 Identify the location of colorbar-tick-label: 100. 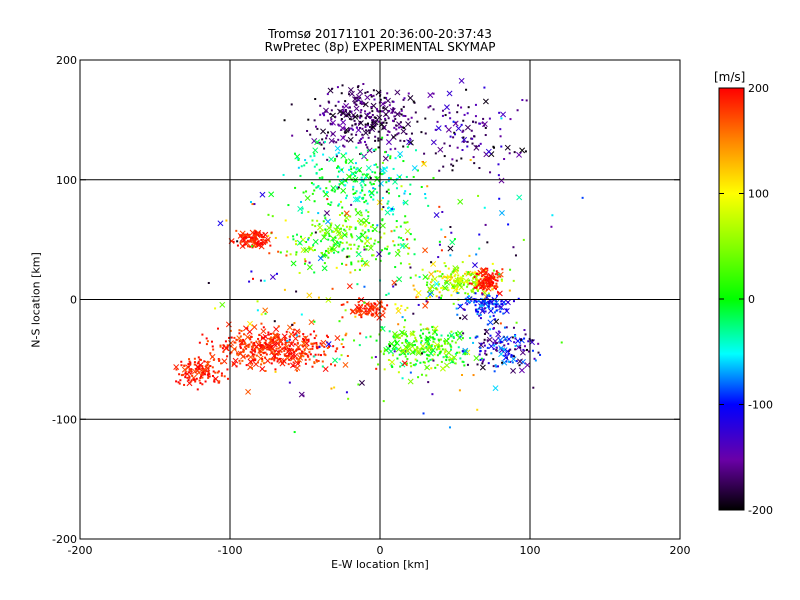
(758, 194).